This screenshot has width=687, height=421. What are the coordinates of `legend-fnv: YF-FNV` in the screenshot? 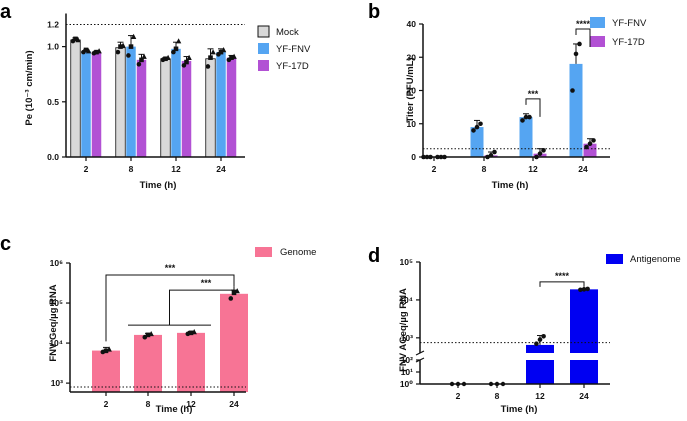 It's located at (293, 49).